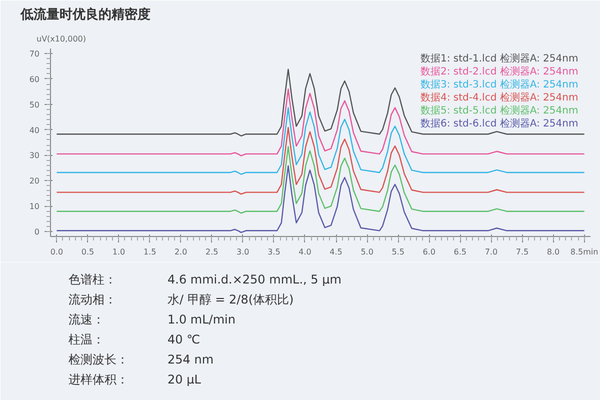 Image resolution: width=600 pixels, height=400 pixels. What do you see at coordinates (255, 279) in the screenshot?
I see `text: 4.6 mmi.d.×250 mmL., 5 µm` at bounding box center [255, 279].